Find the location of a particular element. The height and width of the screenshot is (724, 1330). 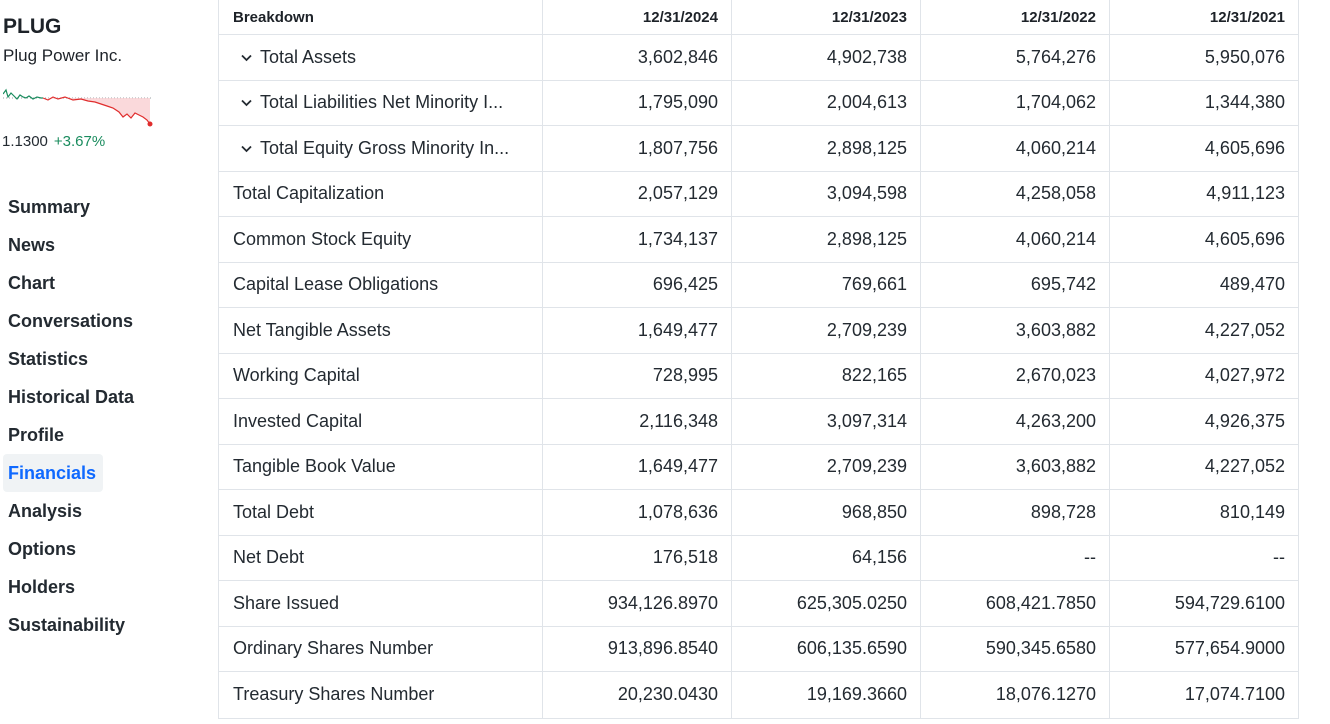

price-change: +3.67% is located at coordinates (79, 141).